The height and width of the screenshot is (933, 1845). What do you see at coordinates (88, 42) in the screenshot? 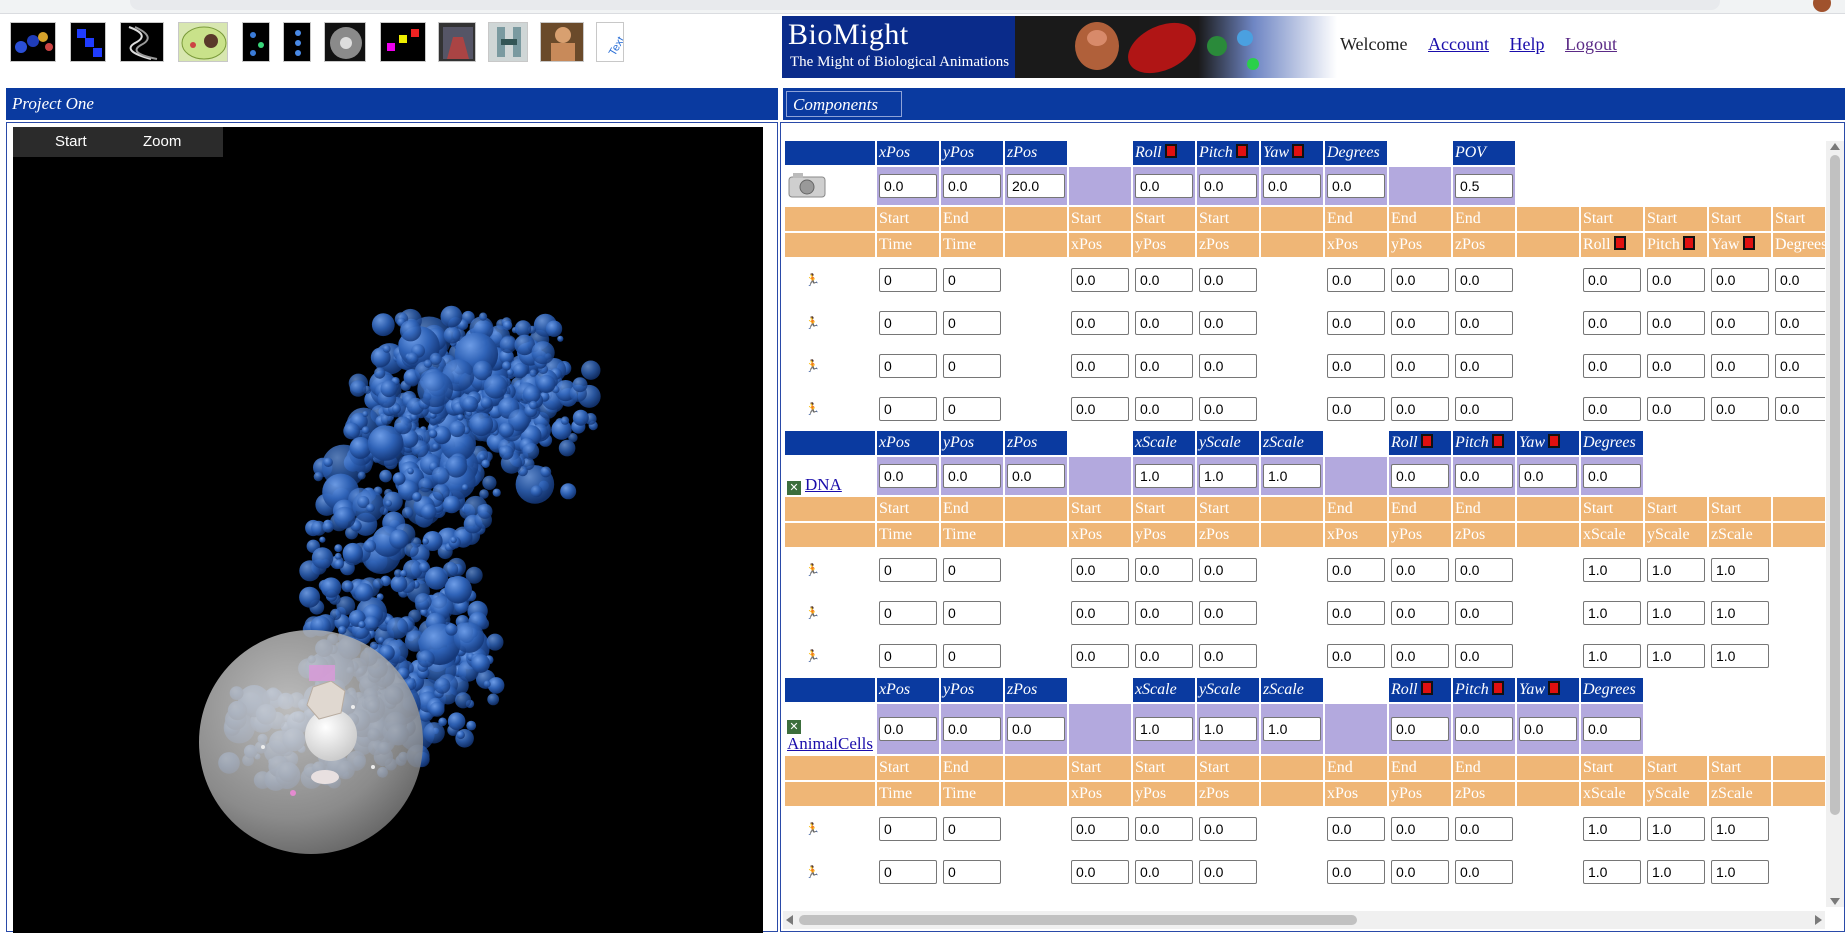
I see `chain-icon` at bounding box center [88, 42].